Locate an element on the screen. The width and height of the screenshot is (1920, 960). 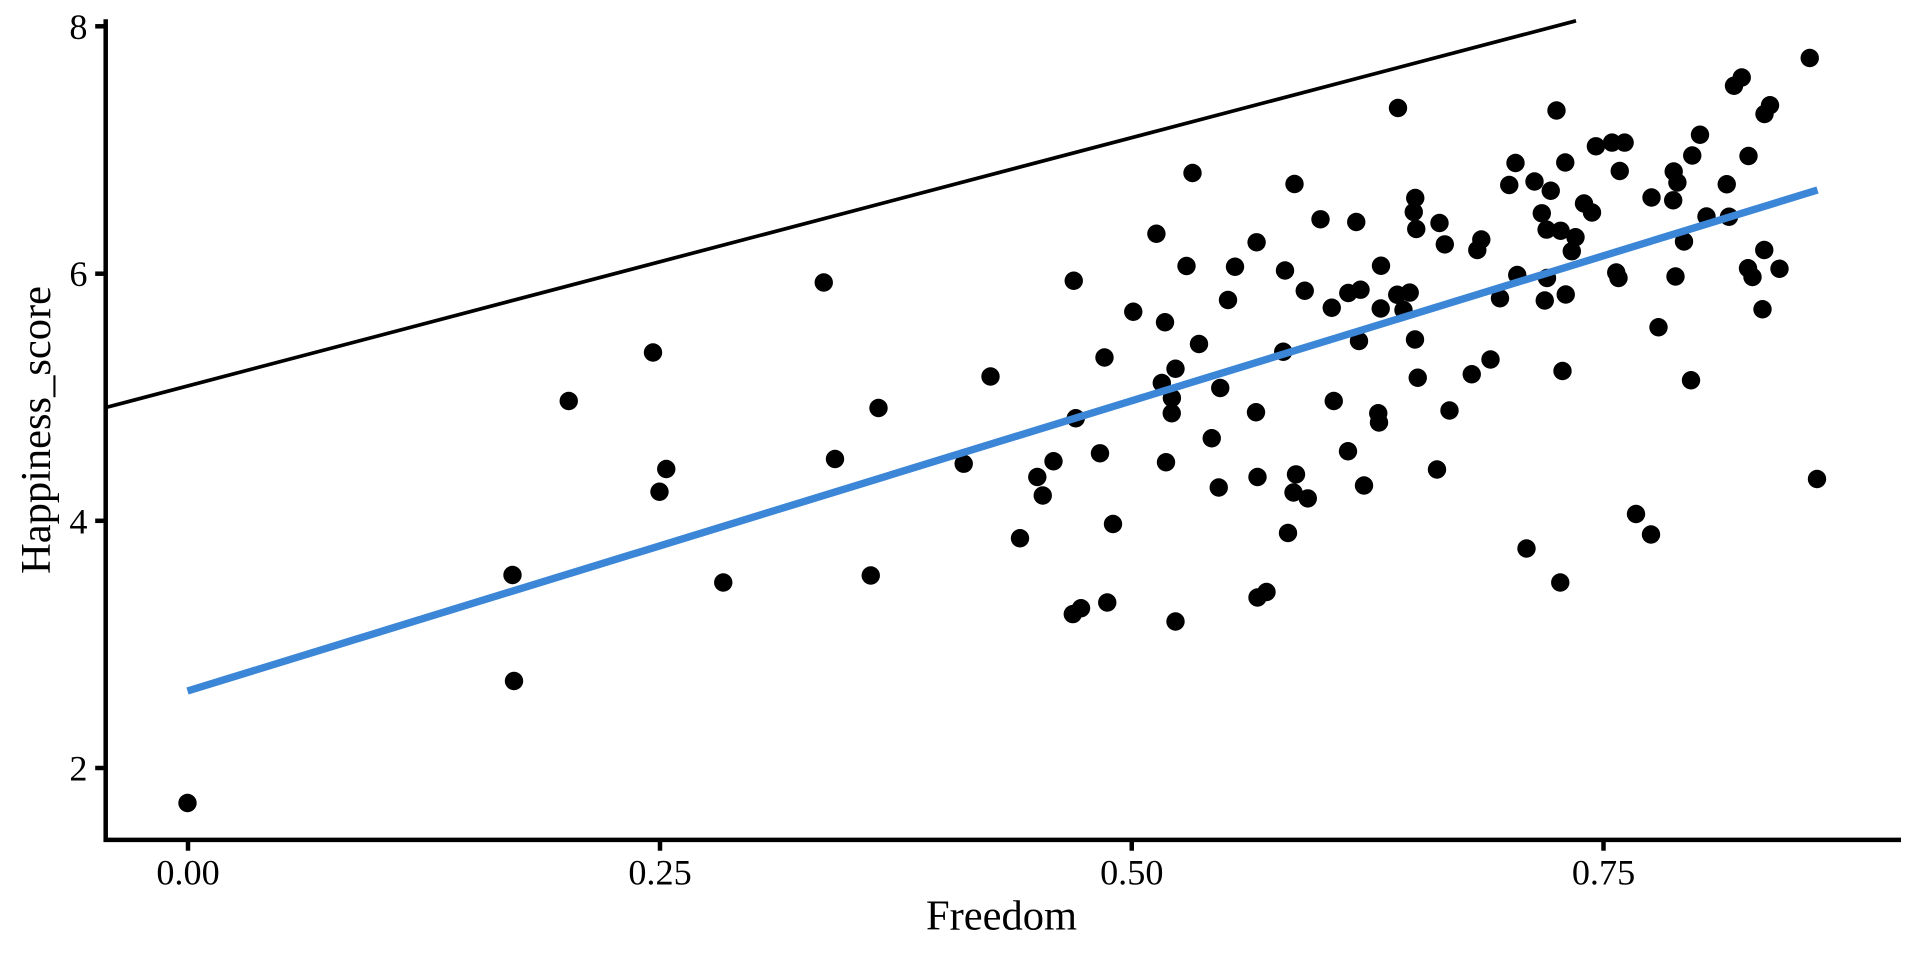
svg-text: 0.75 is located at coordinates (1603, 873).